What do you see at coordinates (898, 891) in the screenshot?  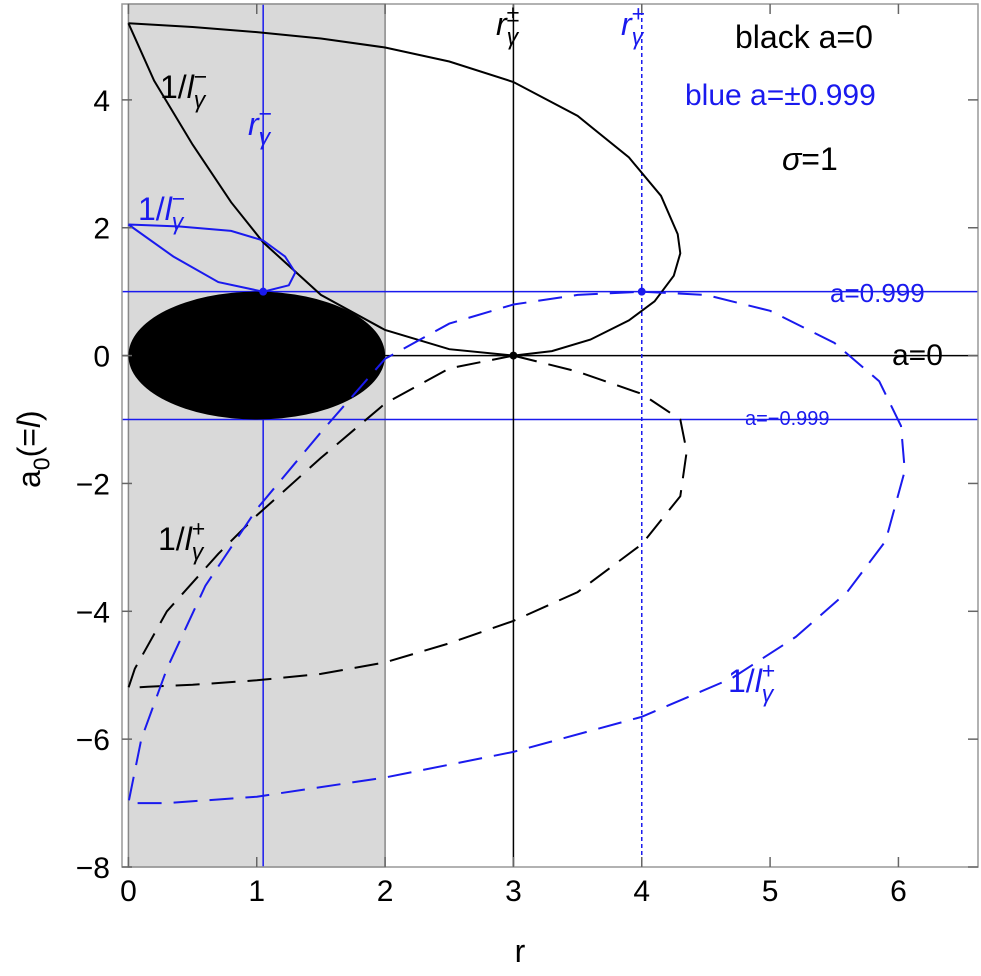 I see `x-tick-label: 6` at bounding box center [898, 891].